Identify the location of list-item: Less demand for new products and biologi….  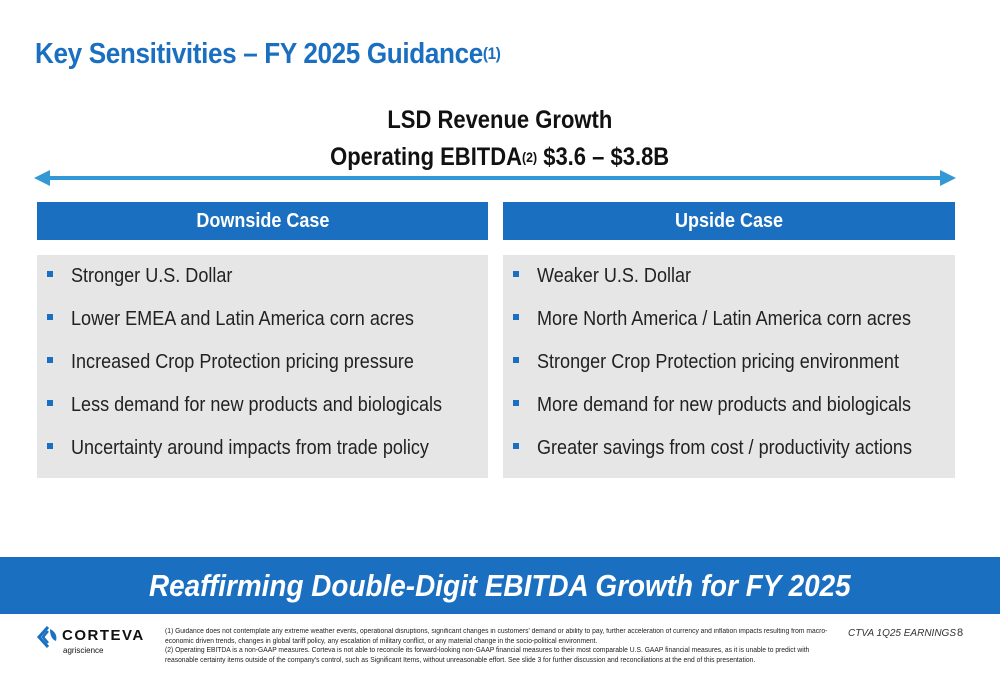
(262, 408).